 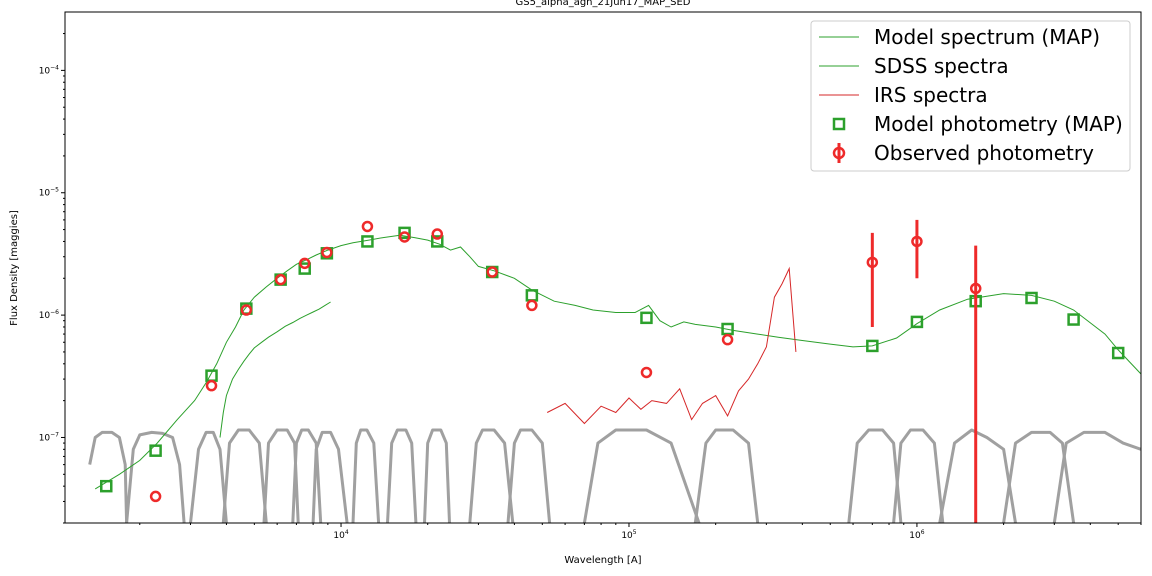 What do you see at coordinates (603, 4) in the screenshot?
I see `chart-title: GS5_alpha_agn_21Jun17_MAP_SED` at bounding box center [603, 4].